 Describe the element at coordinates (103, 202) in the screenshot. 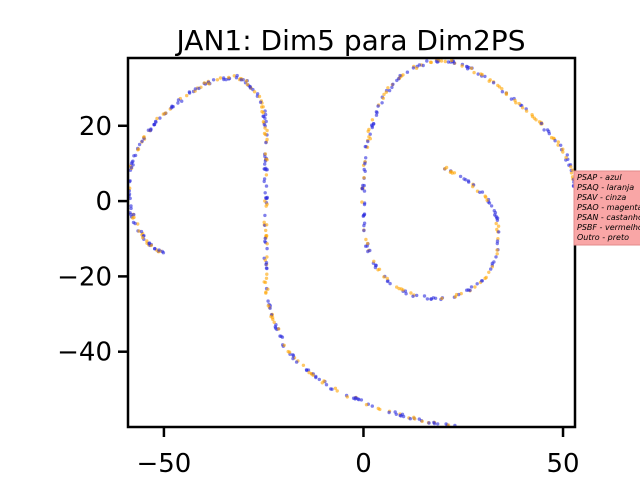

I see `y-tick-label: 0` at that location.